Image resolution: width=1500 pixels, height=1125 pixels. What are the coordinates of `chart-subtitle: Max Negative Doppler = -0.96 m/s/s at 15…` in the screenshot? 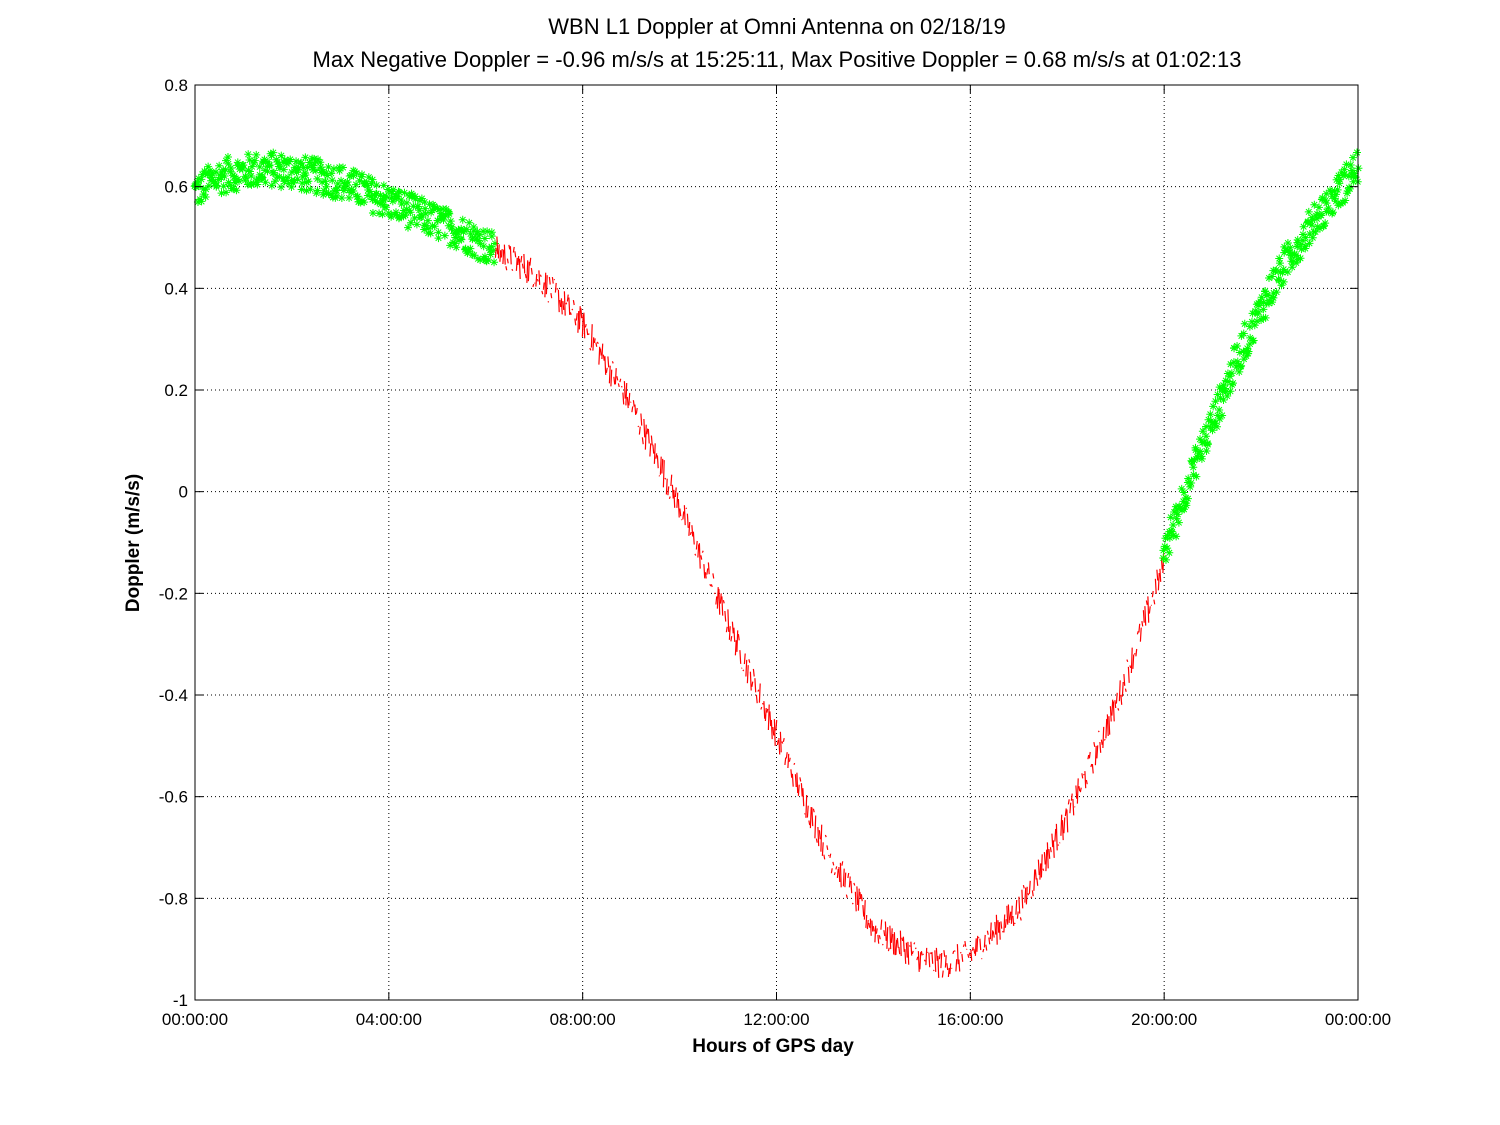 It's located at (777, 59).